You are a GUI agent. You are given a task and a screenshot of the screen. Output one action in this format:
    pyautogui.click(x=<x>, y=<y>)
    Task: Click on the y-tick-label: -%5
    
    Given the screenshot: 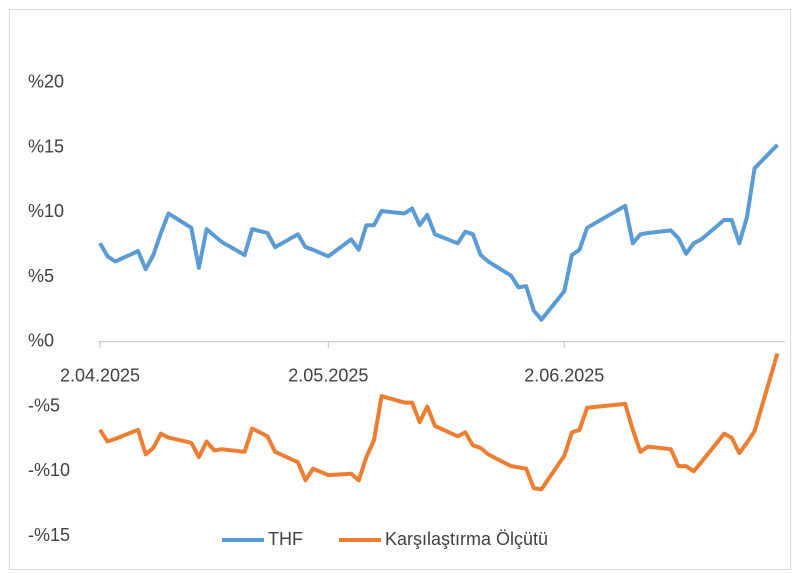 What is the action you would take?
    pyautogui.click(x=44, y=405)
    